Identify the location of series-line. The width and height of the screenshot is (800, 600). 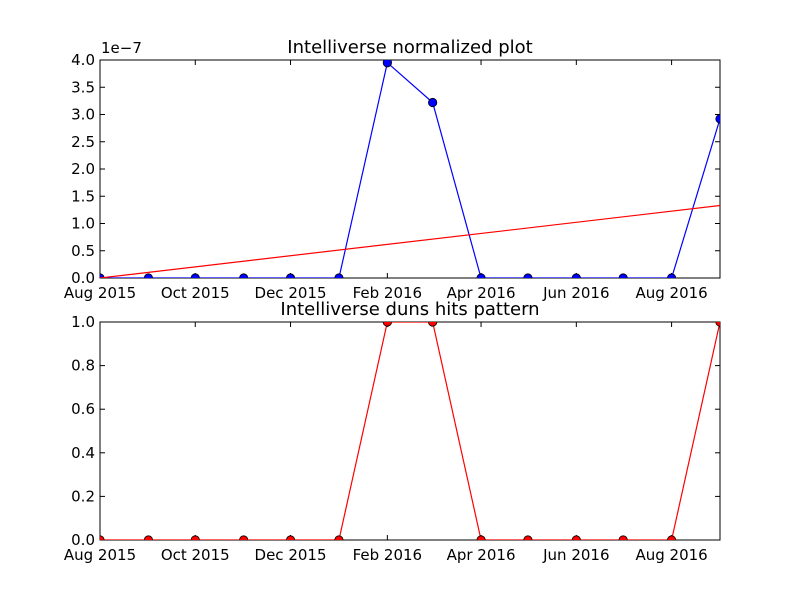
(410, 241).